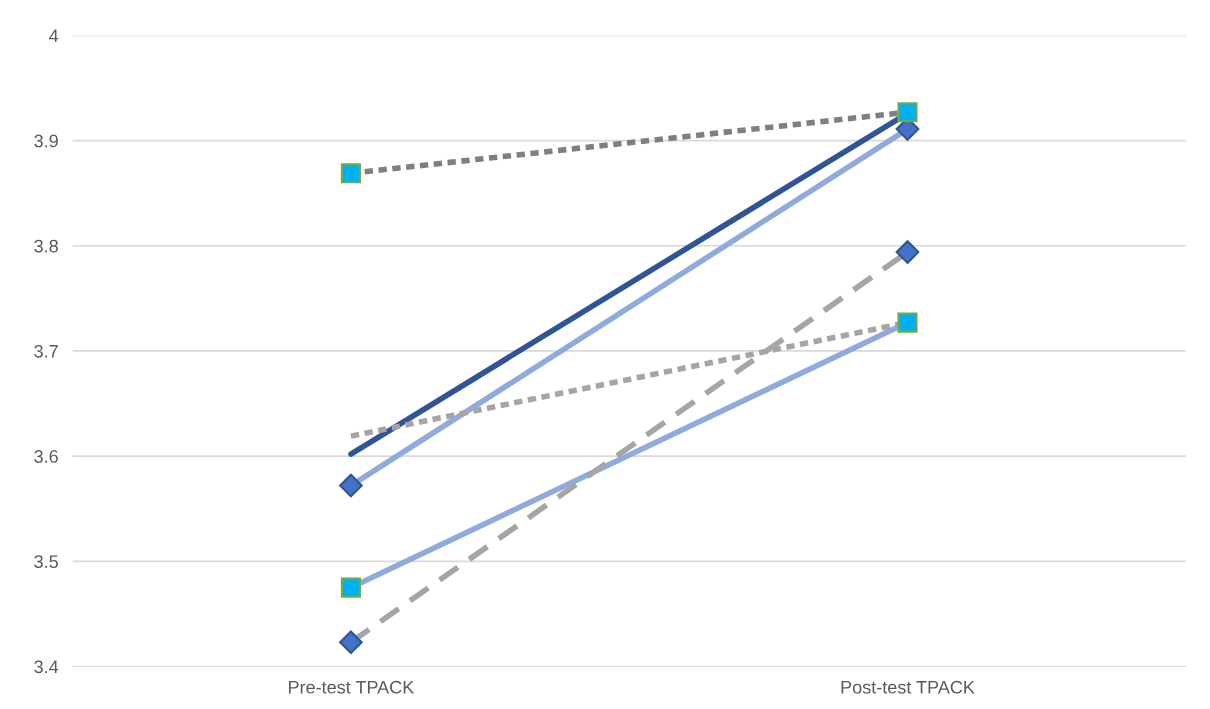 Image resolution: width=1210 pixels, height=709 pixels. I want to click on y-tick-label: 3.6, so click(46, 456).